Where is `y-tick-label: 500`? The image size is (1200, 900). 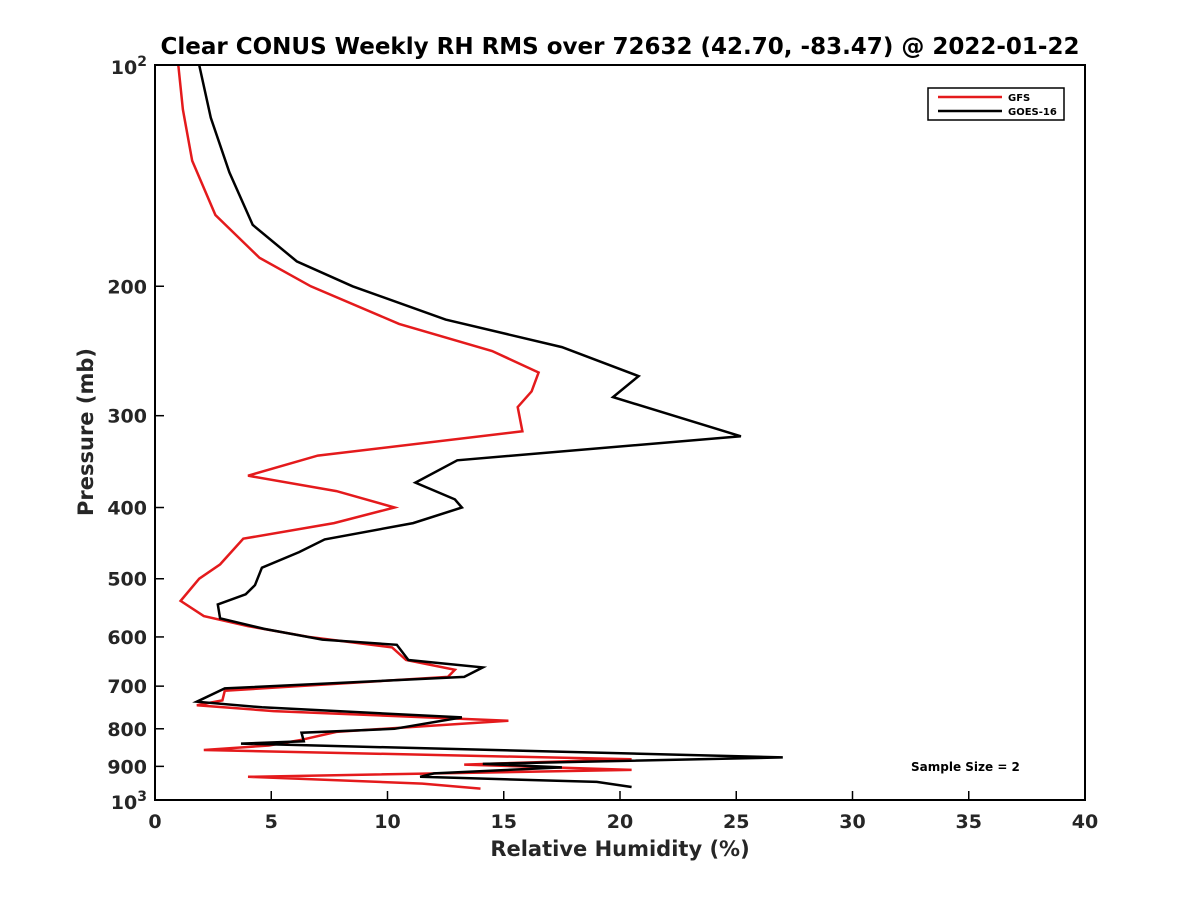
y-tick-label: 500 is located at coordinates (127, 580).